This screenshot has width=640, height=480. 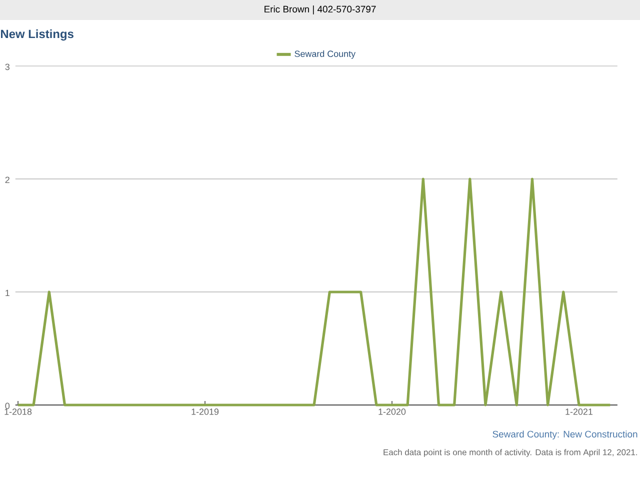 I want to click on y-tick-label: 0, so click(x=7, y=406).